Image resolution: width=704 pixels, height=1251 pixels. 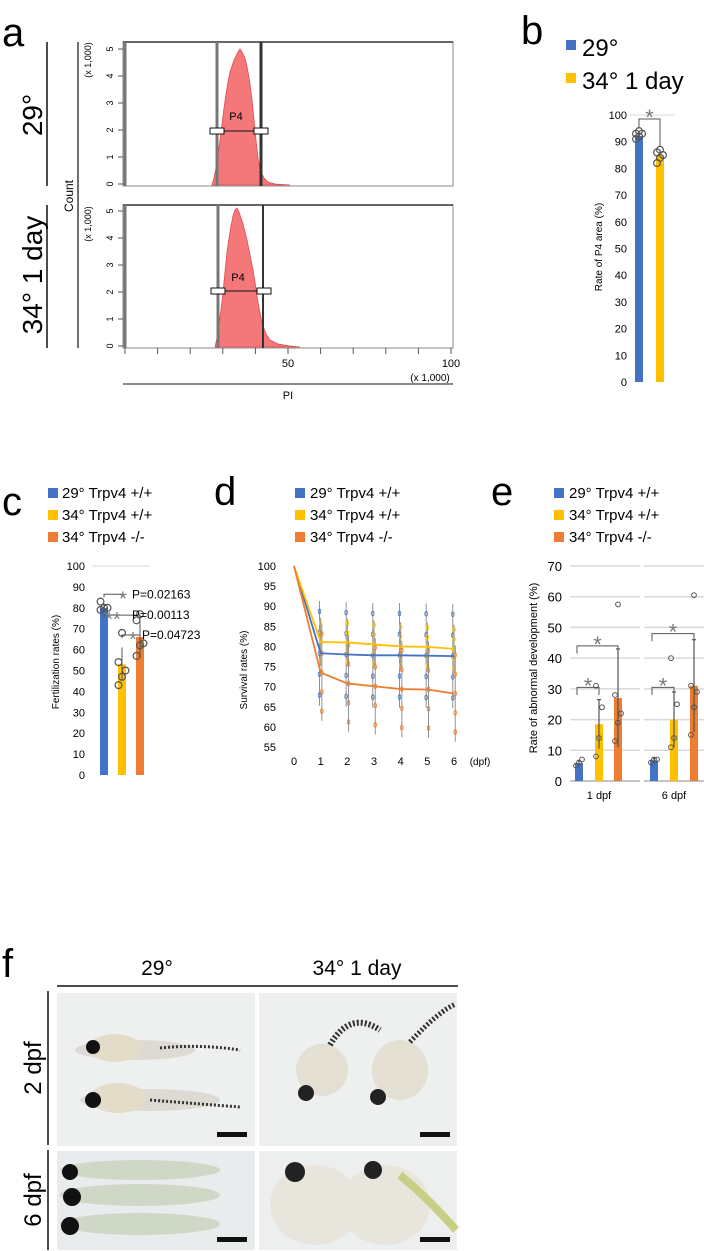 I want to click on y-axis-label: Survival rates (%), so click(x=244, y=670).